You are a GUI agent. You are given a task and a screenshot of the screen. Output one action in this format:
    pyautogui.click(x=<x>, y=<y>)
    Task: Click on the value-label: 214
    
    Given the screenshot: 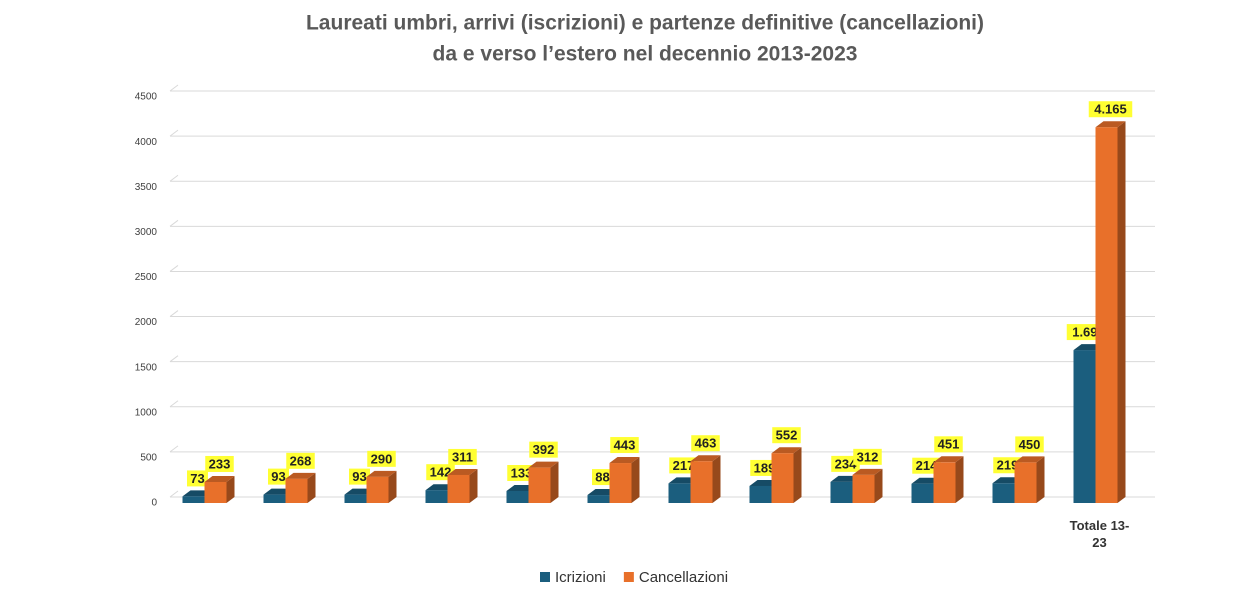 What is the action you would take?
    pyautogui.click(x=927, y=465)
    